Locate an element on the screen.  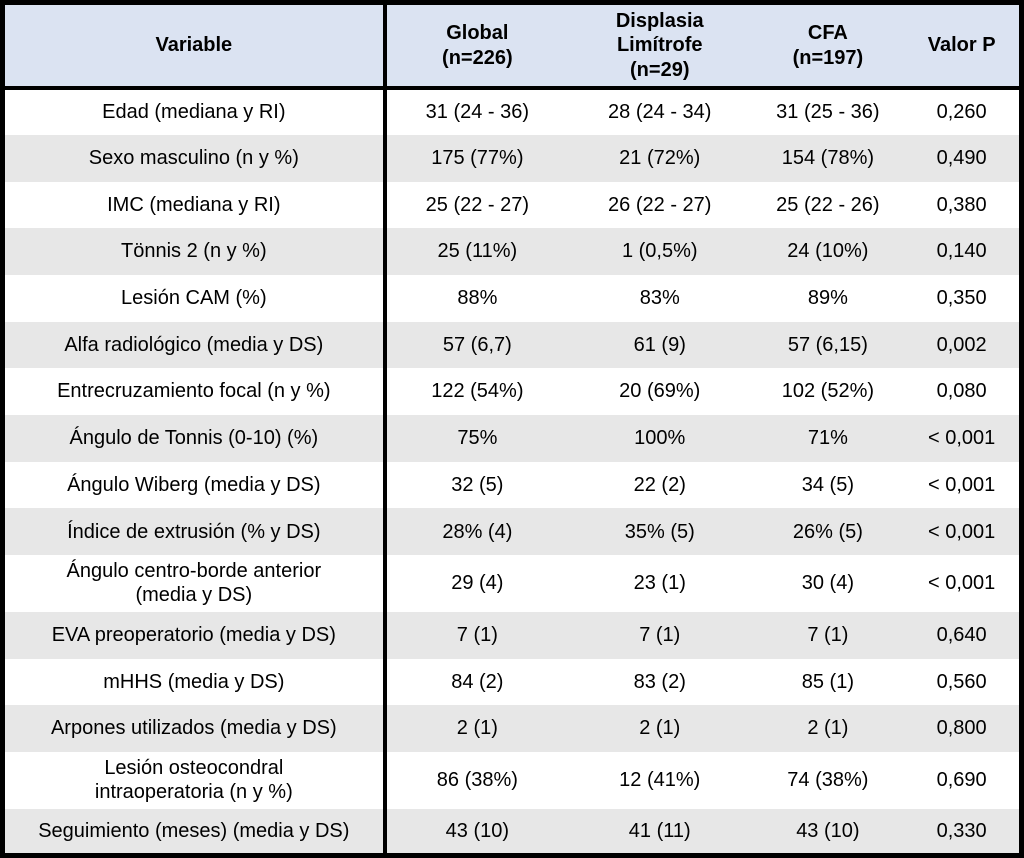
cell-variable: Arpones utilizados (media y DS) is located at coordinates (194, 728).